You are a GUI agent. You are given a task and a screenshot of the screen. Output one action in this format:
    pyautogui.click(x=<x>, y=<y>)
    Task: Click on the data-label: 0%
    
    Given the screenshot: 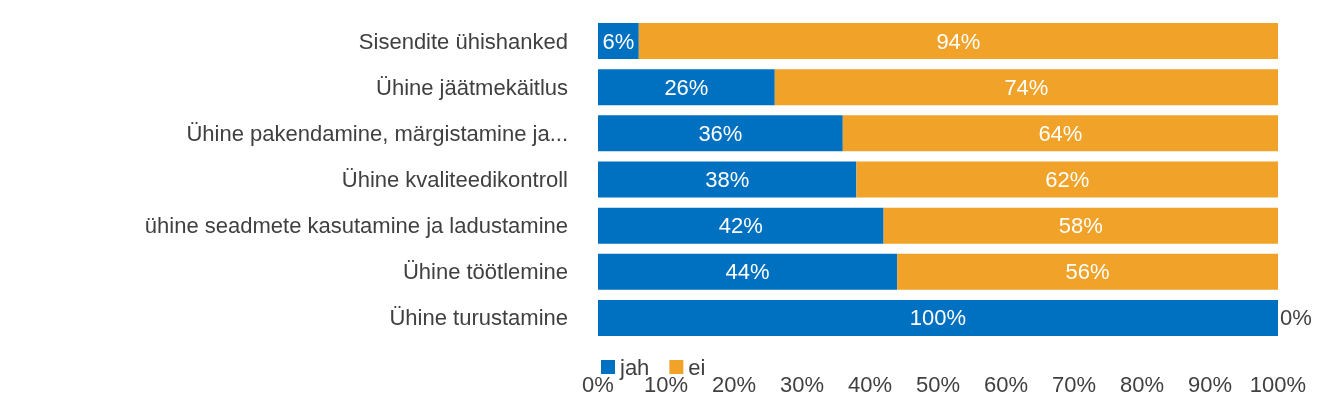 What is the action you would take?
    pyautogui.click(x=1296, y=318)
    